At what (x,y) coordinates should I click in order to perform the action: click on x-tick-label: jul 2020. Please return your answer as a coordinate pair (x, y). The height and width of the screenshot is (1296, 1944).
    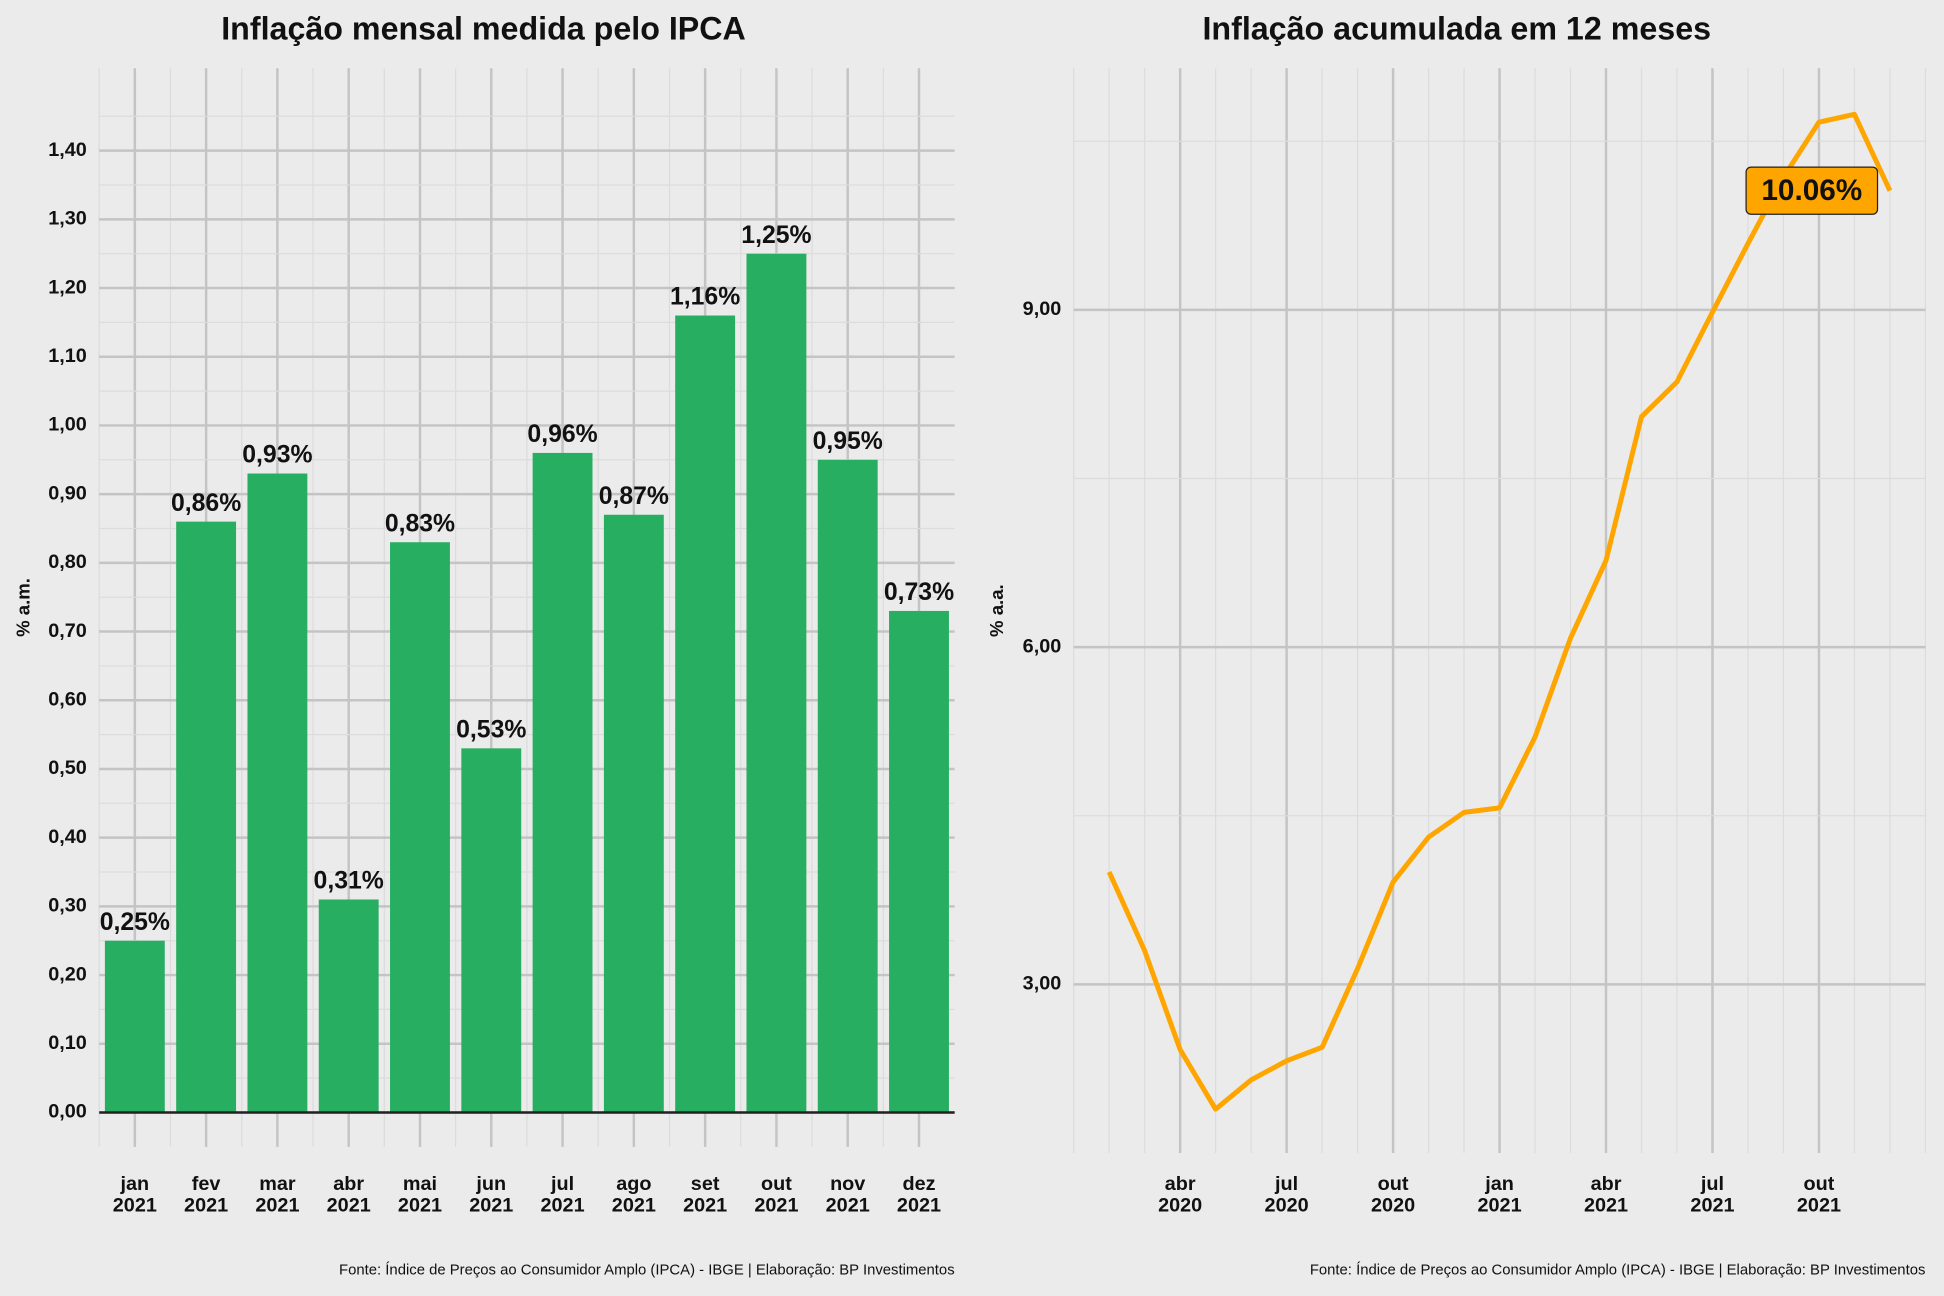
    Looking at the image, I should click on (1286, 1195).